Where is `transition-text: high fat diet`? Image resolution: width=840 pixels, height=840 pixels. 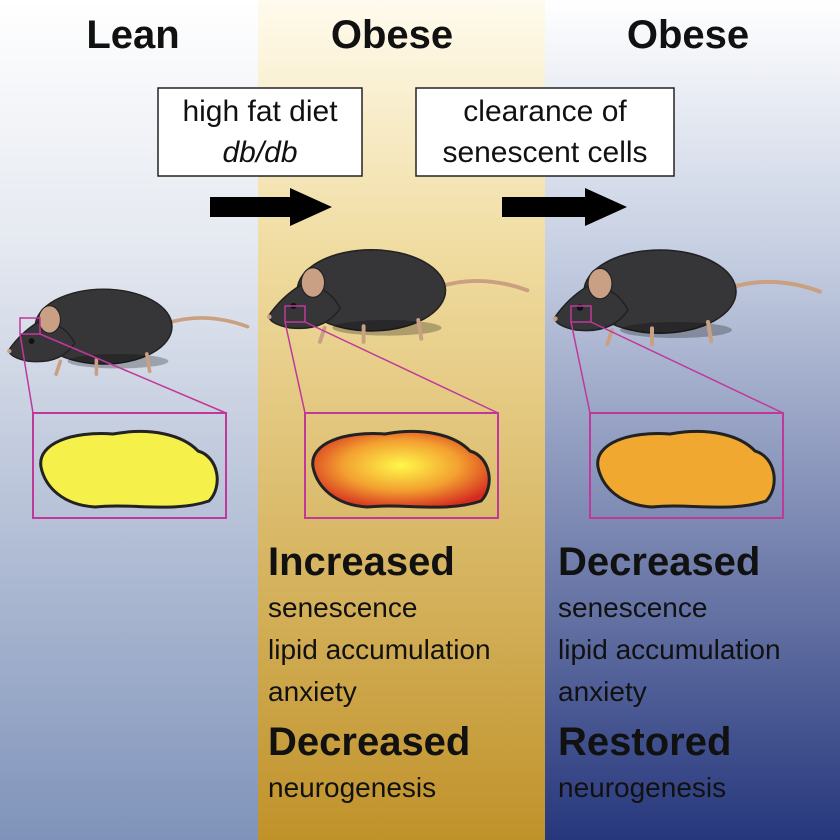 transition-text: high fat diet is located at coordinates (260, 111).